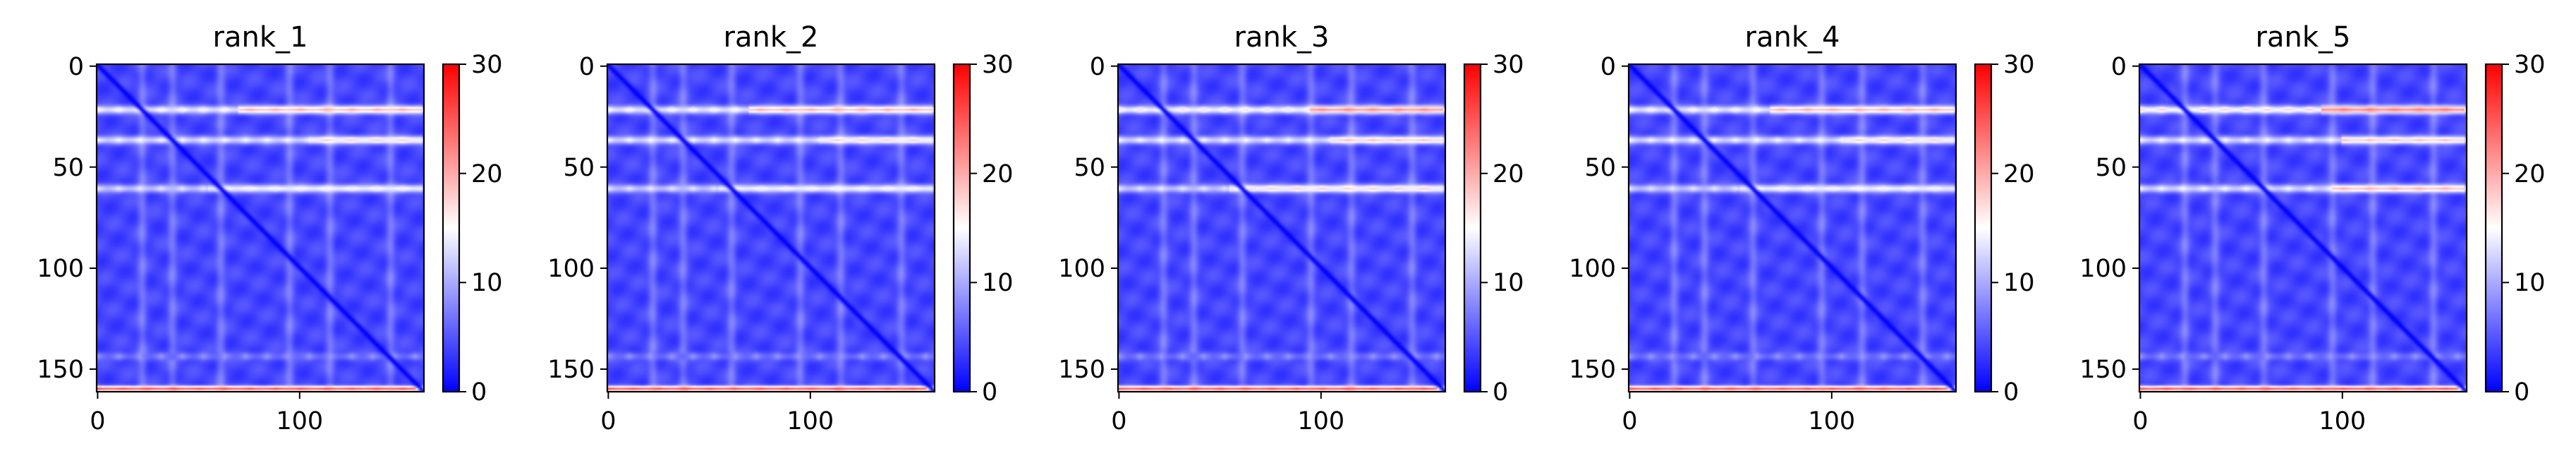 The width and height of the screenshot is (2576, 463). Describe the element at coordinates (772, 37) in the screenshot. I see `panel-title: rank_2` at that location.